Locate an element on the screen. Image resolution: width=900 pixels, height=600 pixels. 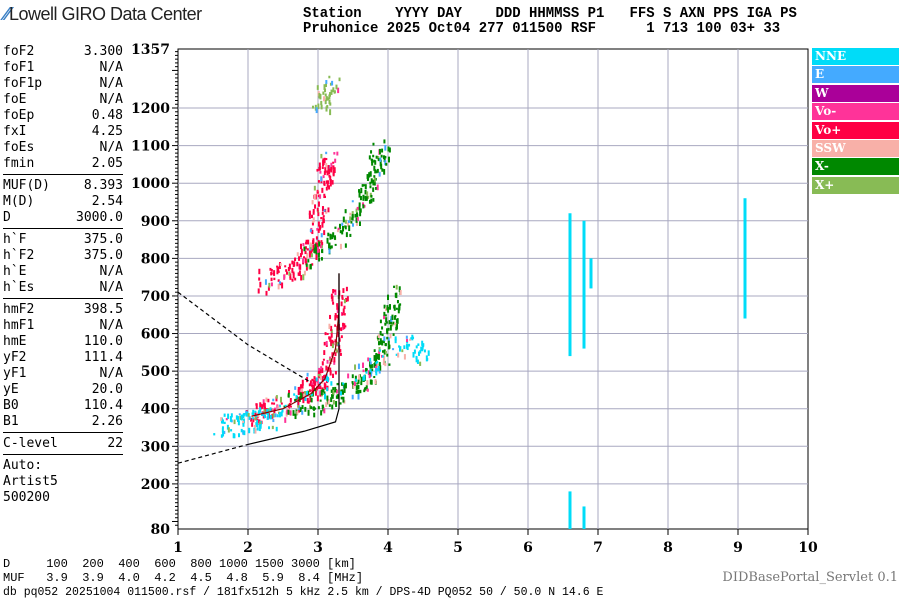
y-tick-label: 300 is located at coordinates (155, 447).